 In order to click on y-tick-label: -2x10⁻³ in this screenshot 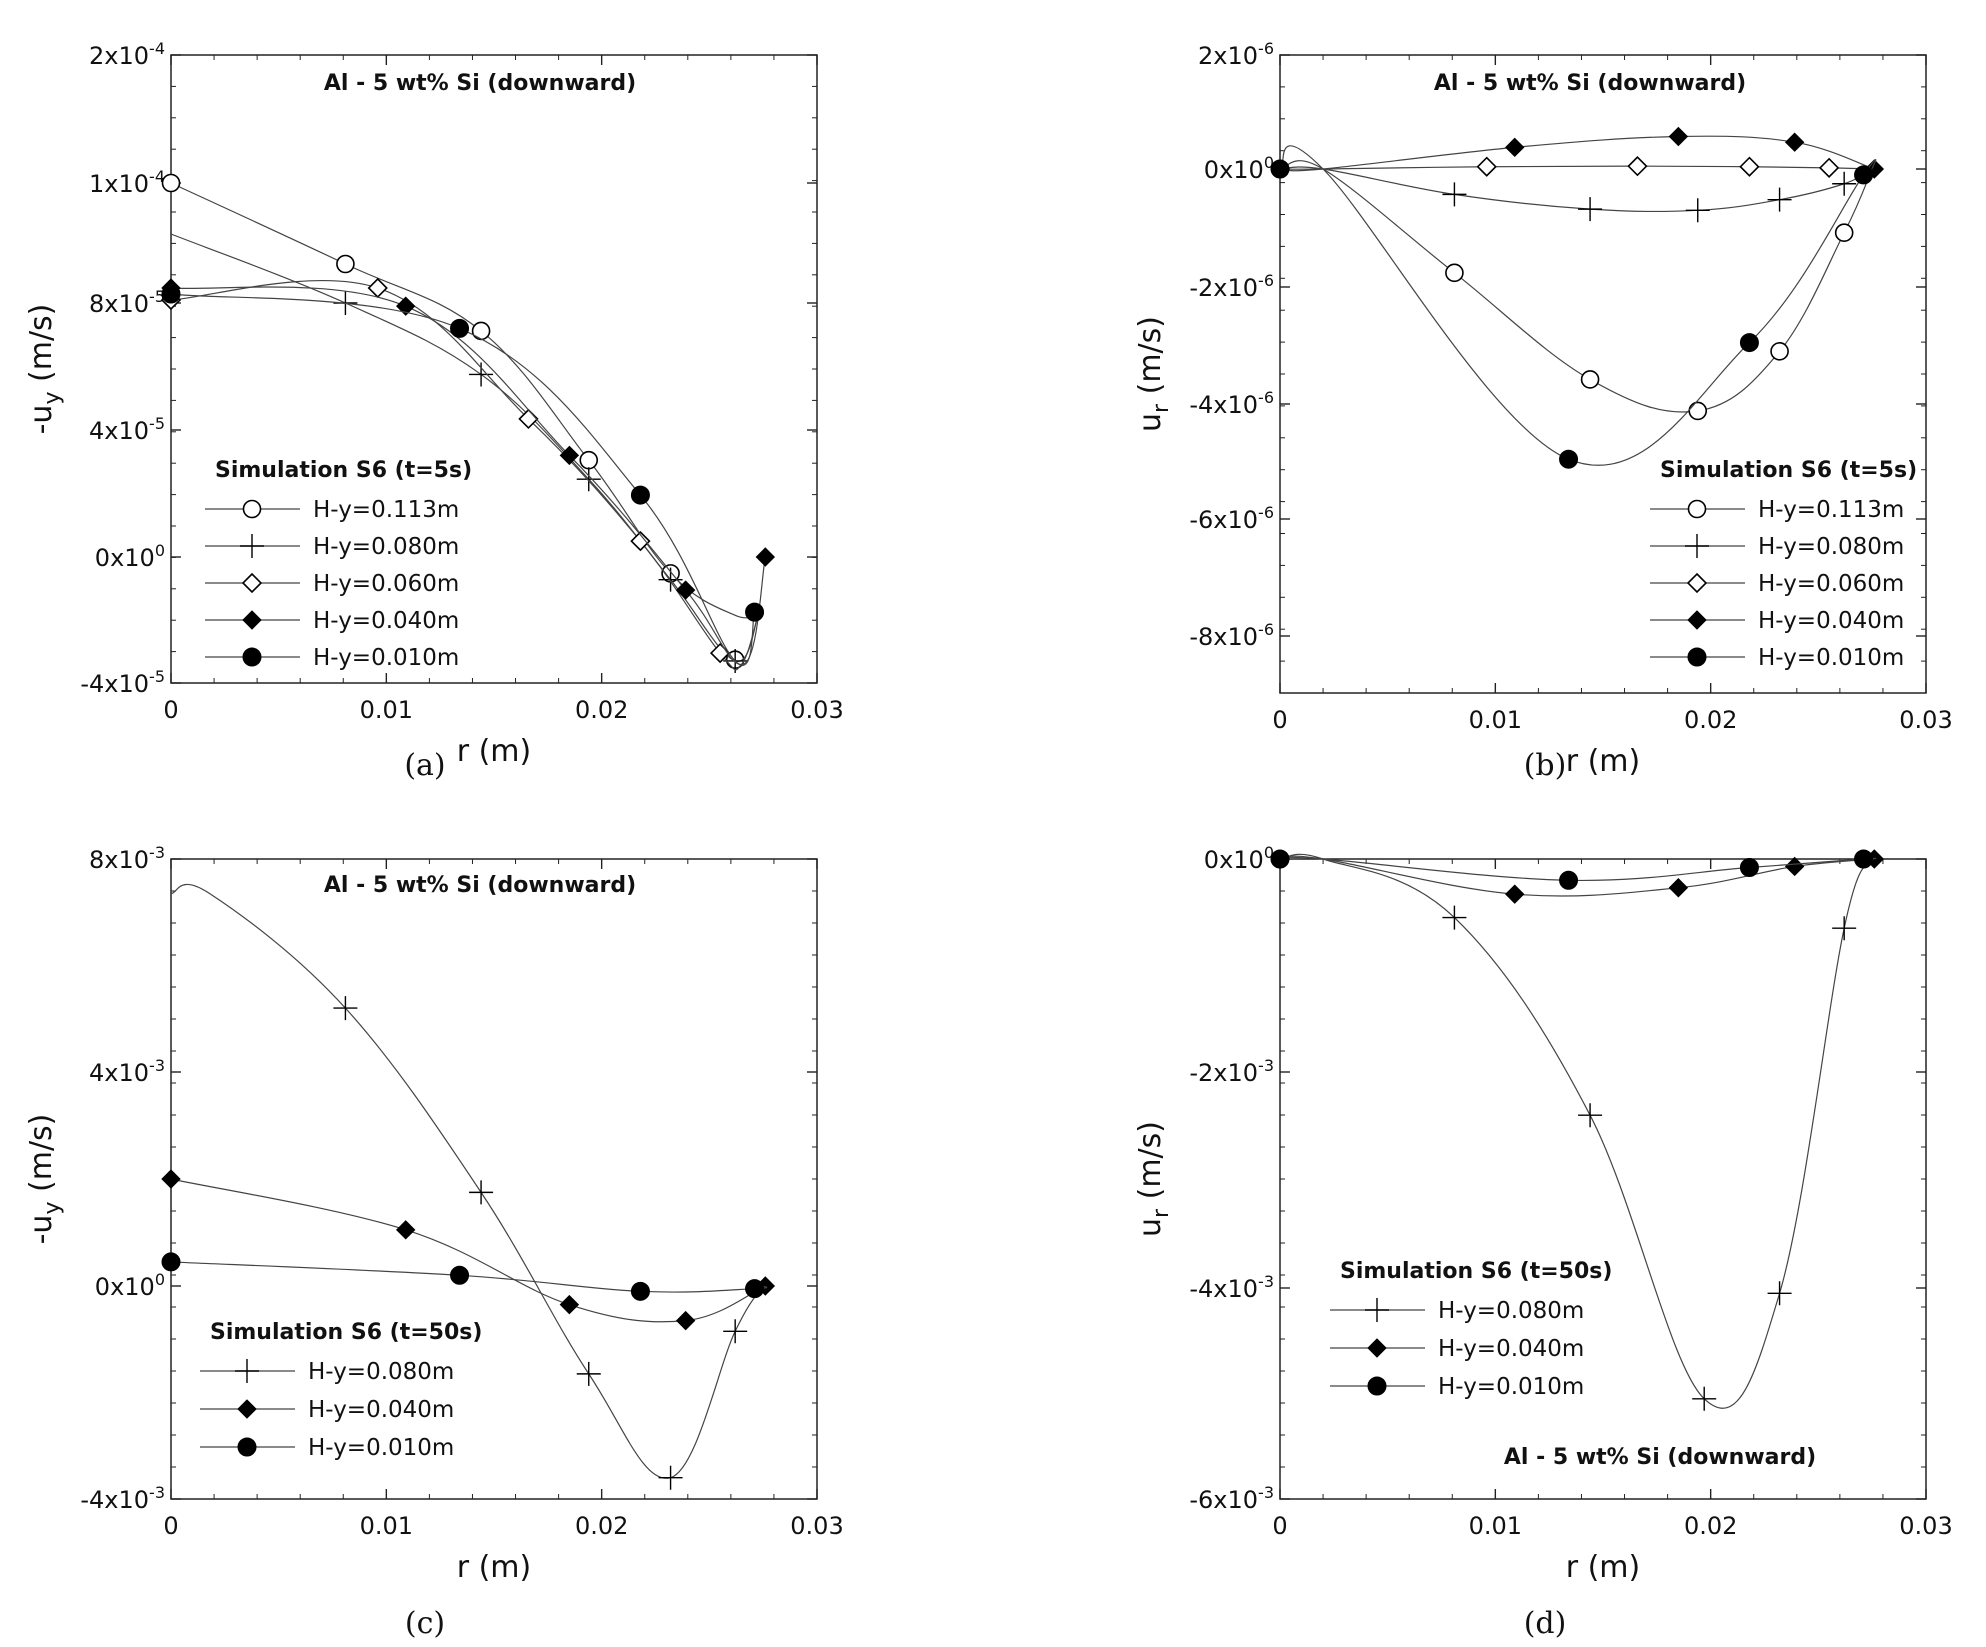, I will do `click(1231, 1071)`.